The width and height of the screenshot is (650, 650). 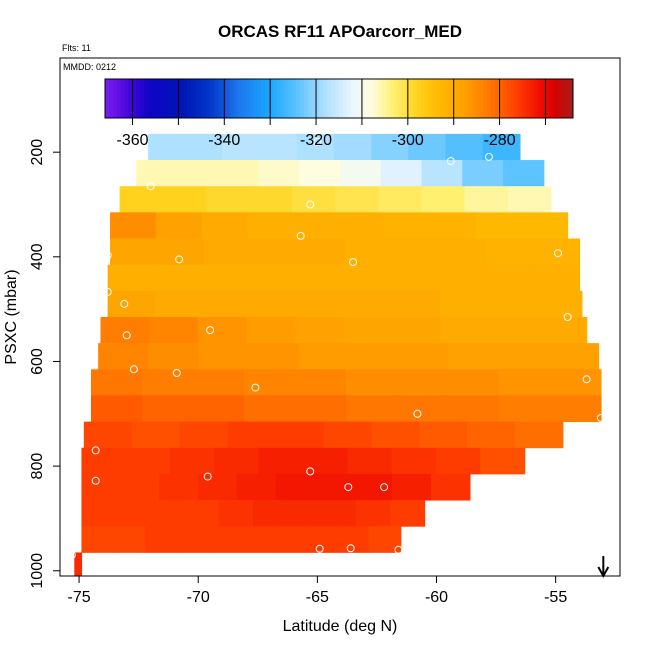 What do you see at coordinates (37, 361) in the screenshot?
I see `y-tick-label: 600` at bounding box center [37, 361].